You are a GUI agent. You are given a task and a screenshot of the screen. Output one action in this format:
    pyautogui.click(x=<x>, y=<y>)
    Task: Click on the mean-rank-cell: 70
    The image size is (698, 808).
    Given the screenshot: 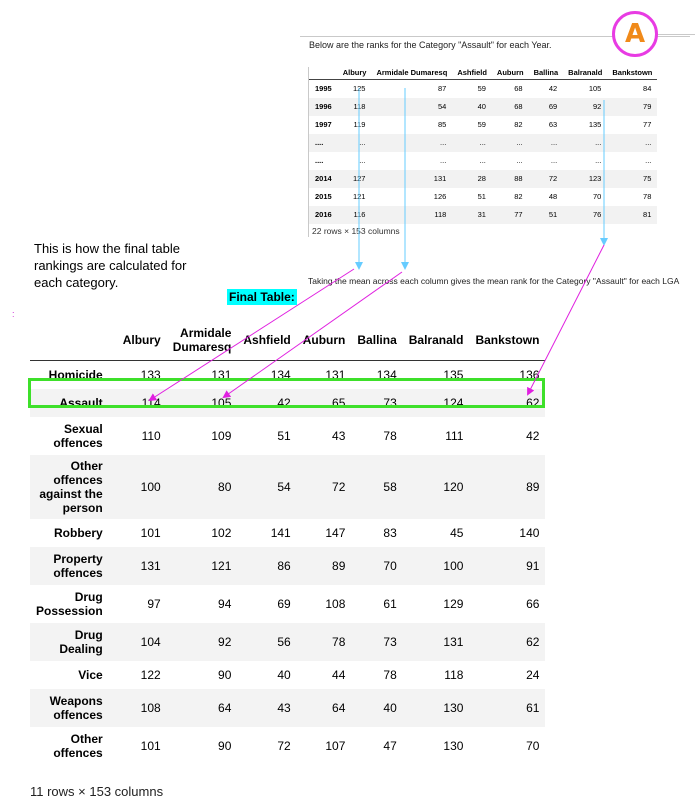 What is the action you would take?
    pyautogui.click(x=377, y=566)
    